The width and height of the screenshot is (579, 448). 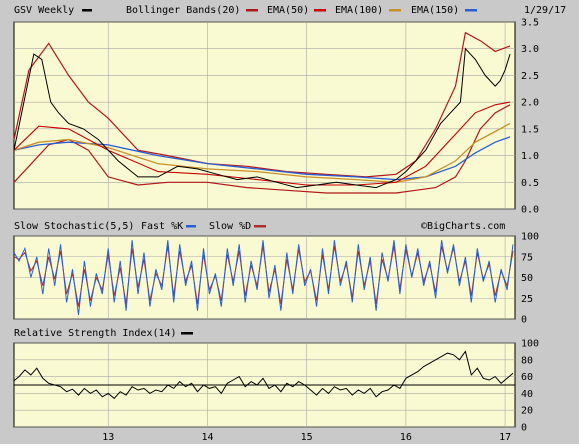 What do you see at coordinates (527, 360) in the screenshot?
I see `rsi-y-tick-label: 80` at bounding box center [527, 360].